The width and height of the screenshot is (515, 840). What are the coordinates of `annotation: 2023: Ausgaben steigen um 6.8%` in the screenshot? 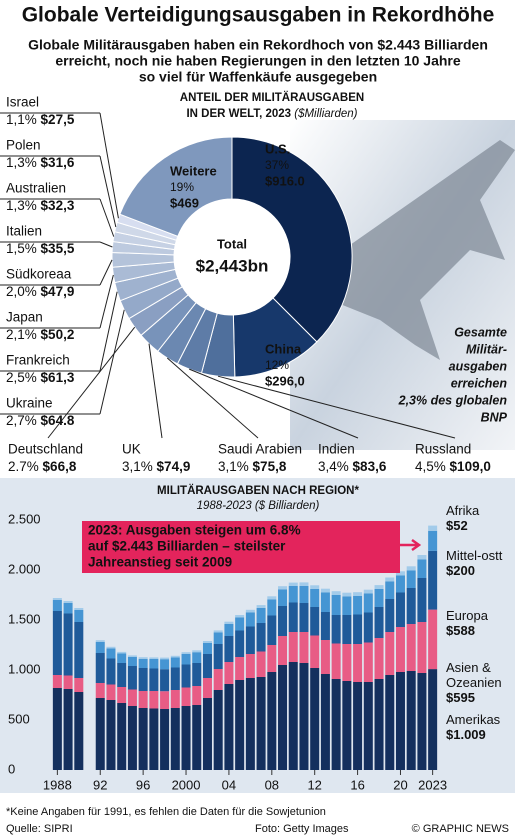 It's located at (194, 530).